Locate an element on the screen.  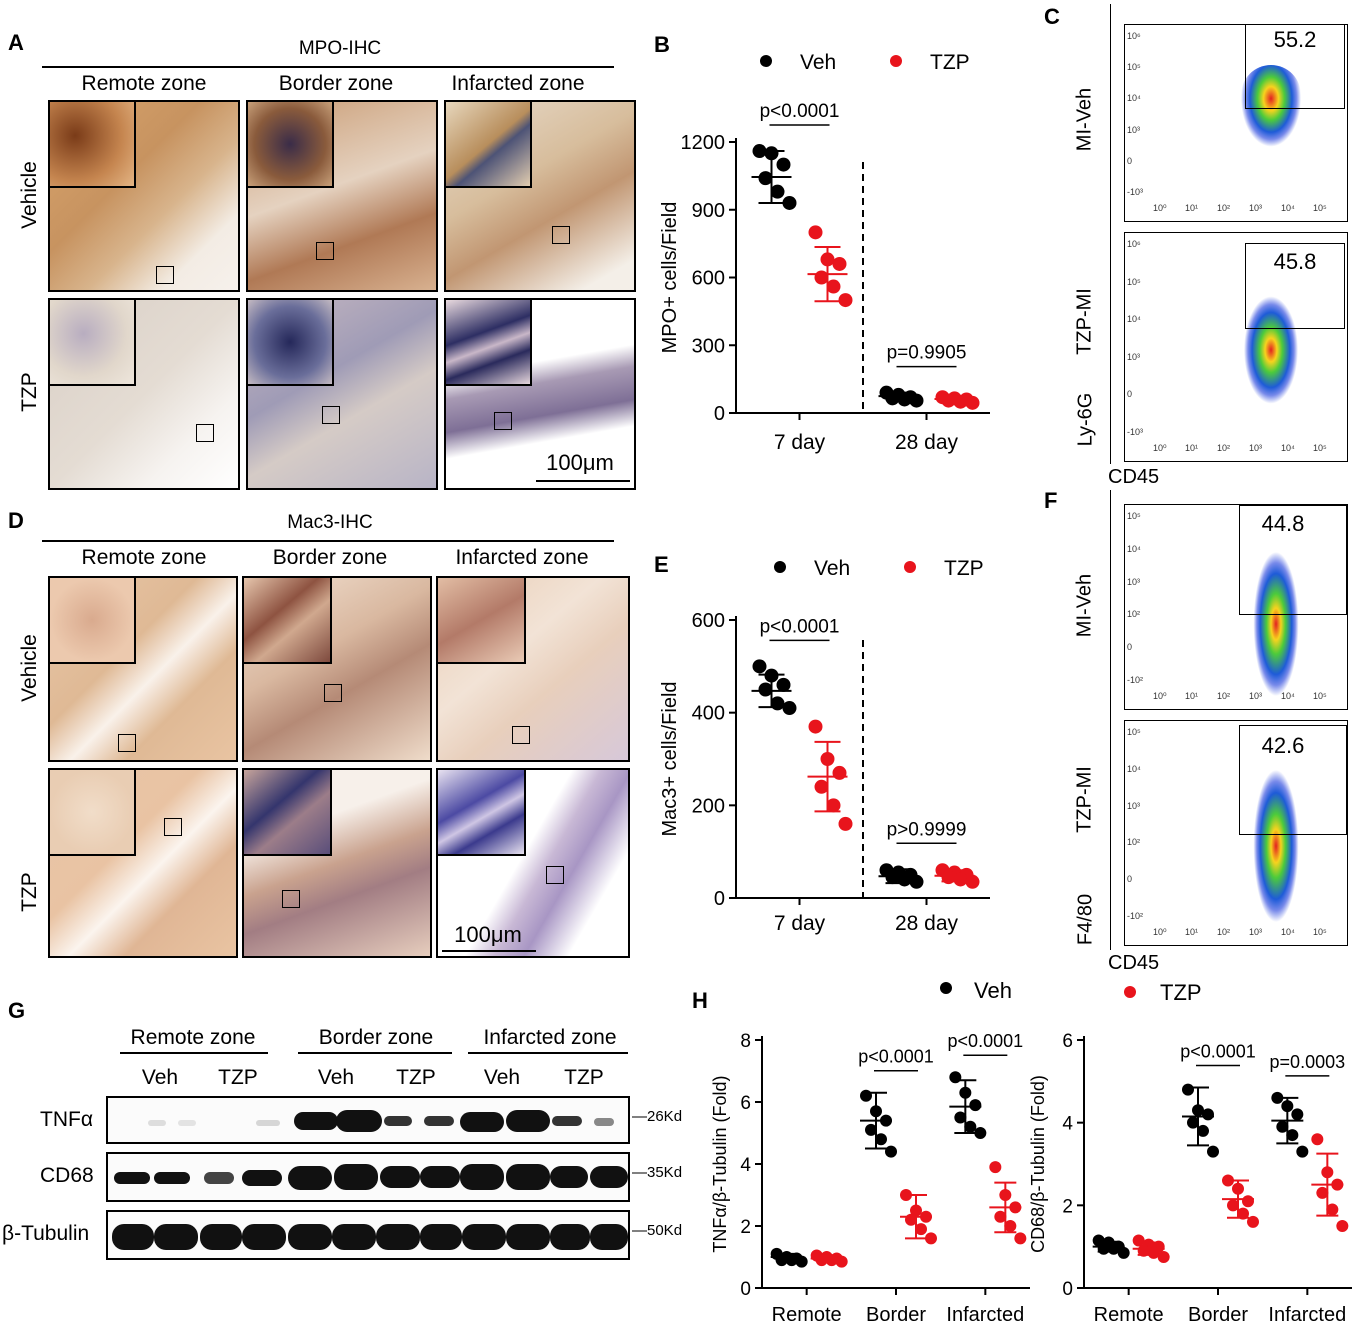
flow-x-tick: 10² is located at coordinates (1224, 932).